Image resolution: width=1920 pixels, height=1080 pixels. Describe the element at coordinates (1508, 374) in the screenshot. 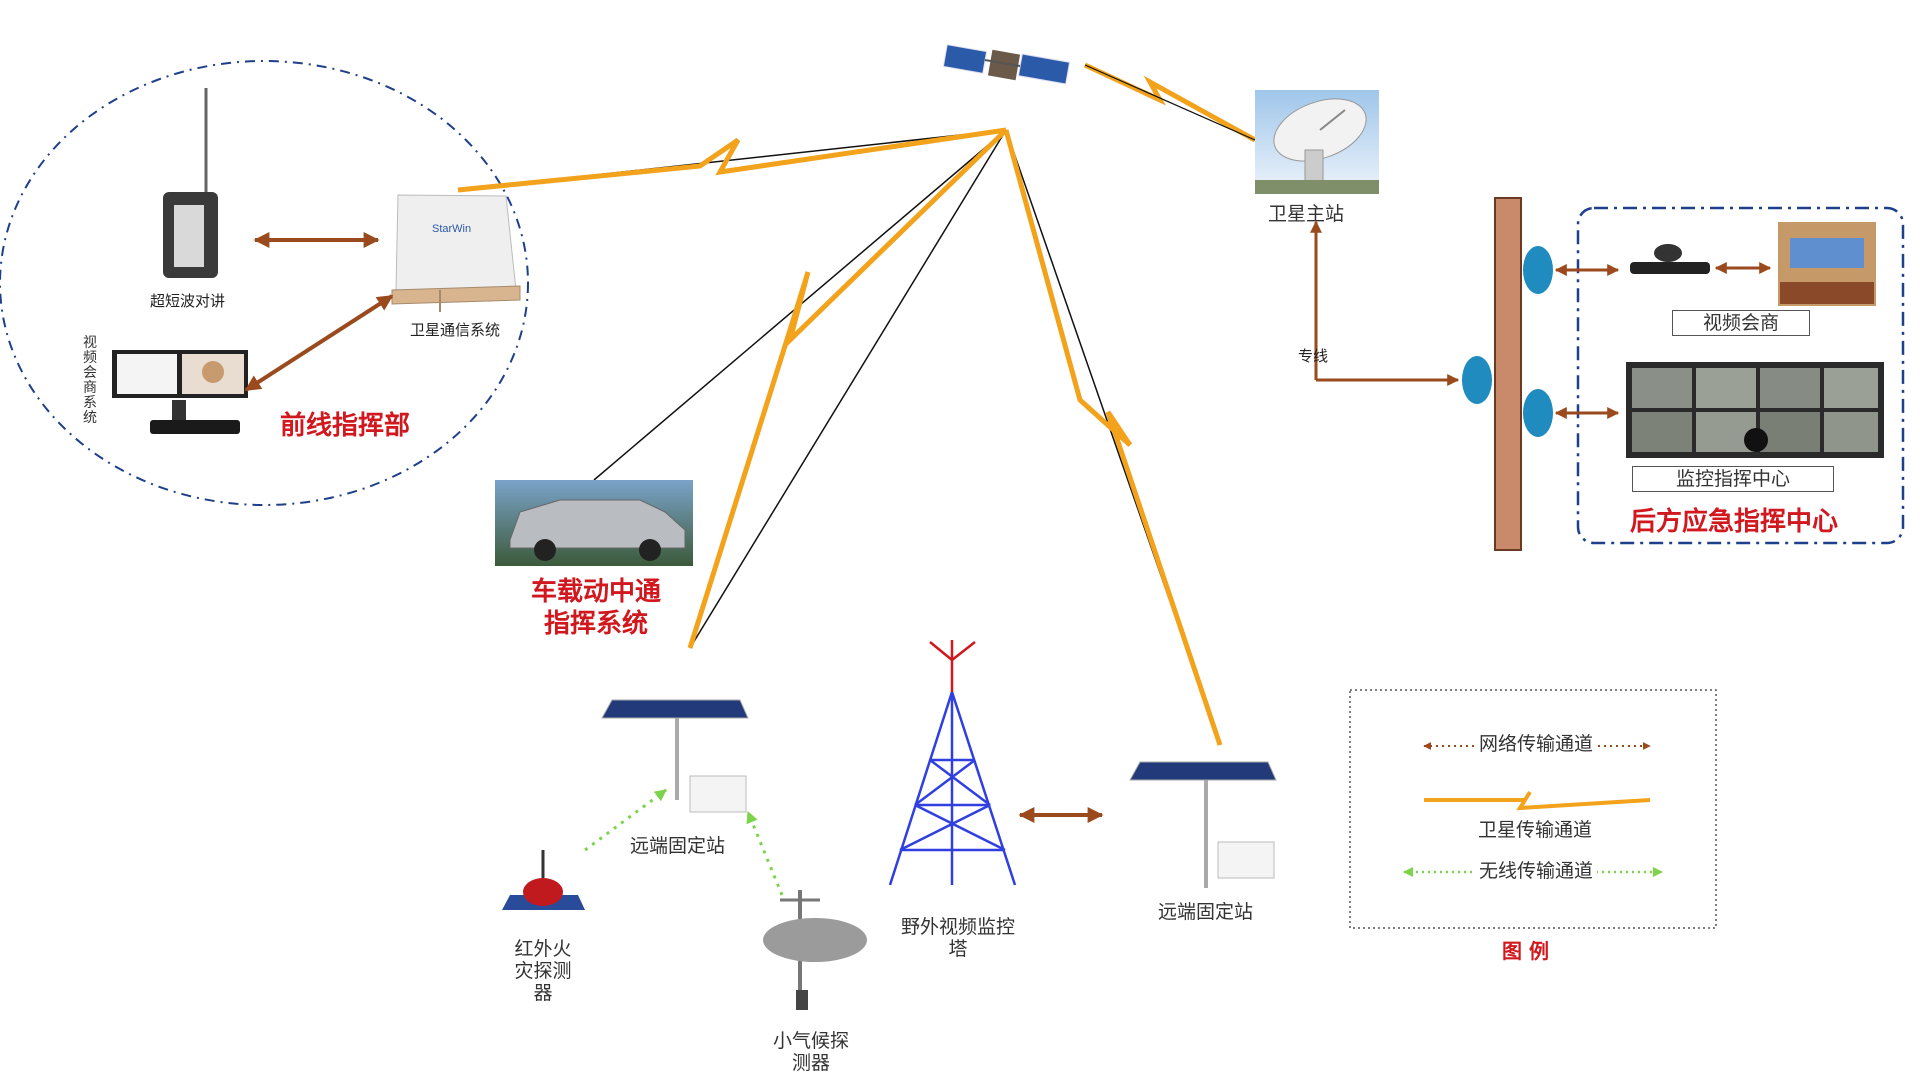

I see `backbone-pole` at that location.